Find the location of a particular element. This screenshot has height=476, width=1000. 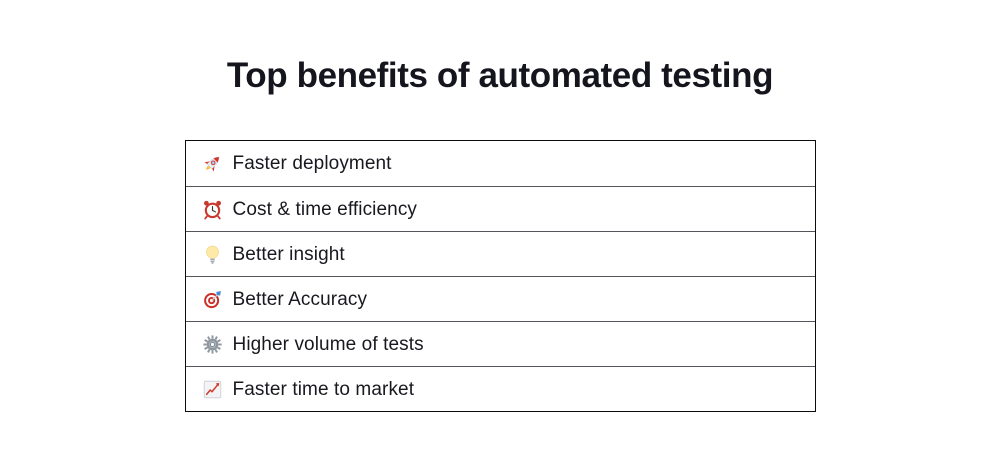

benefit-label: Faster time to market is located at coordinates (323, 389).